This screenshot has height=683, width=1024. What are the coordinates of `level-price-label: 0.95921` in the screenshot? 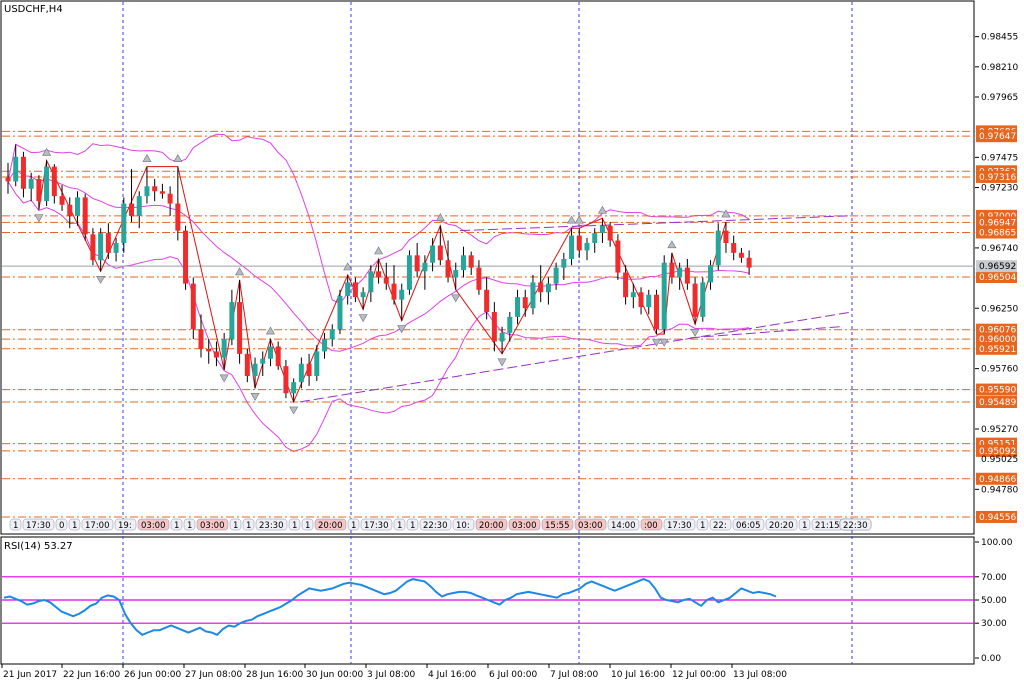 It's located at (997, 350).